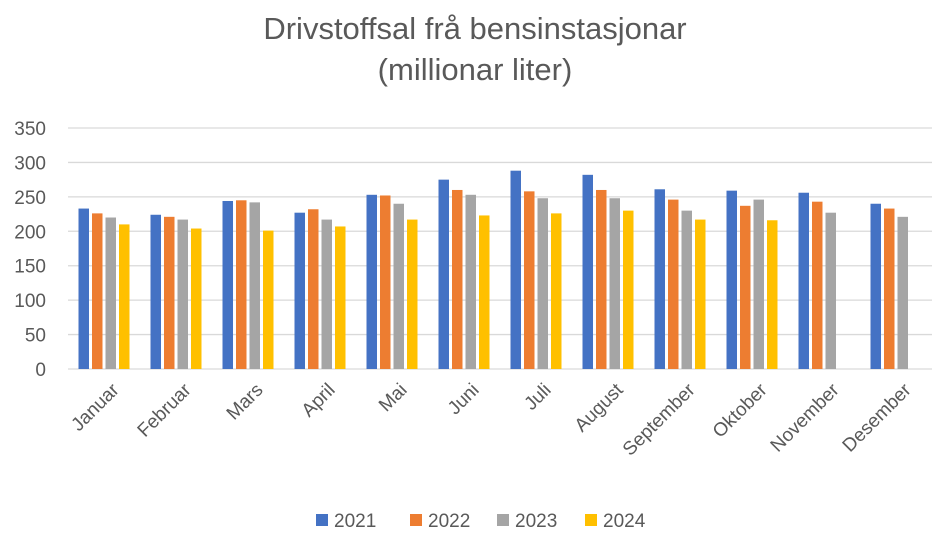  Describe the element at coordinates (745, 287) in the screenshot. I see `bar-2022-oktober` at that location.